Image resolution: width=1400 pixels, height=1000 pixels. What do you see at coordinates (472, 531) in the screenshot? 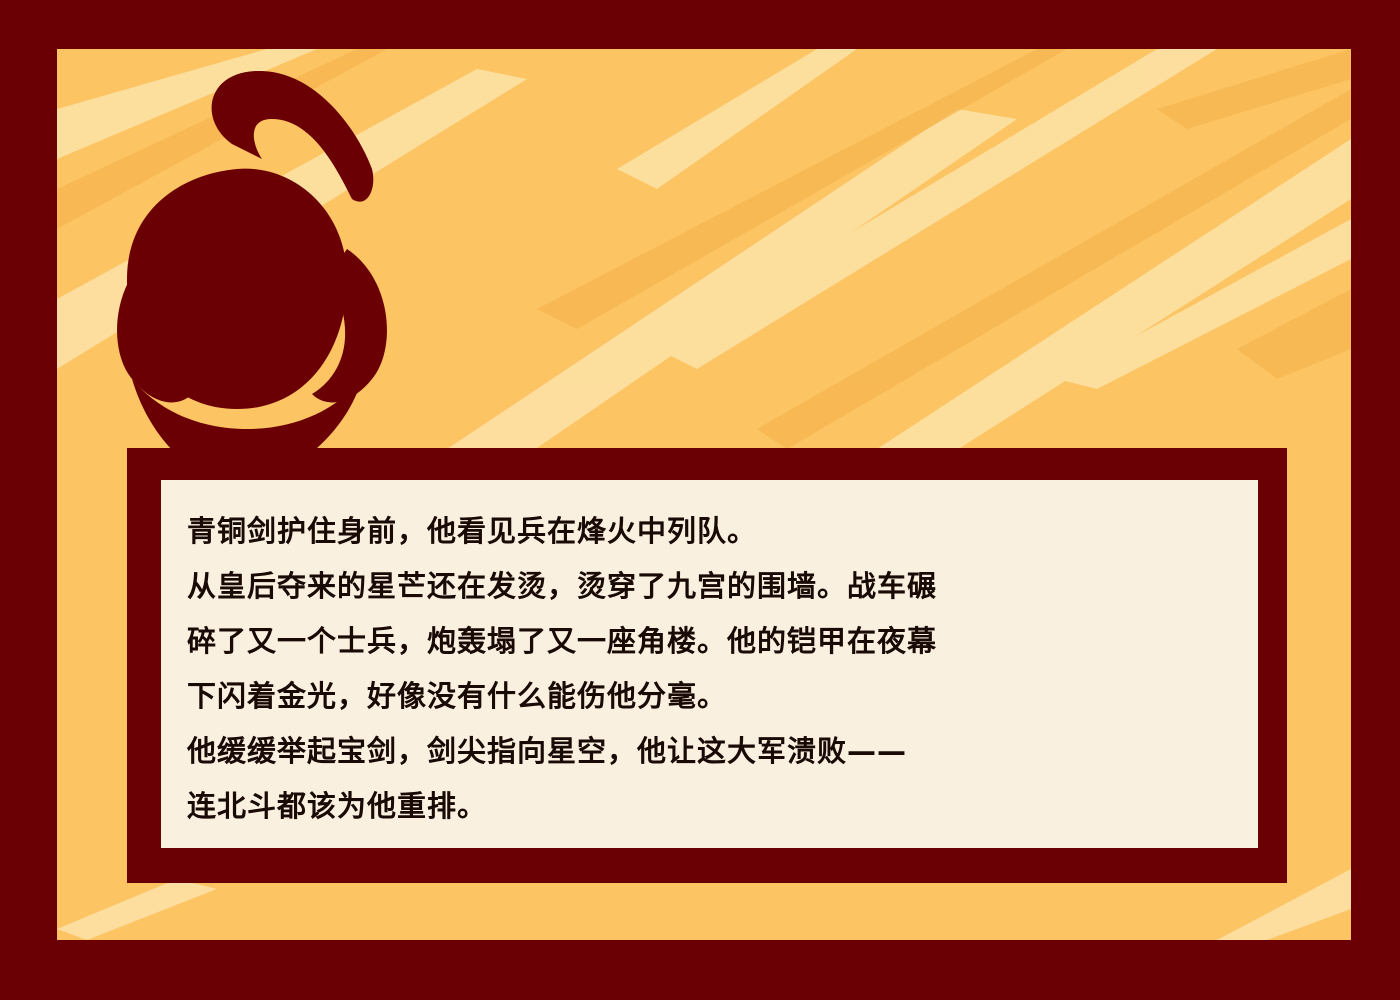
I see `dialog-line: 青铜剑护住身前，他看见兵在烽火中列队。` at bounding box center [472, 531].